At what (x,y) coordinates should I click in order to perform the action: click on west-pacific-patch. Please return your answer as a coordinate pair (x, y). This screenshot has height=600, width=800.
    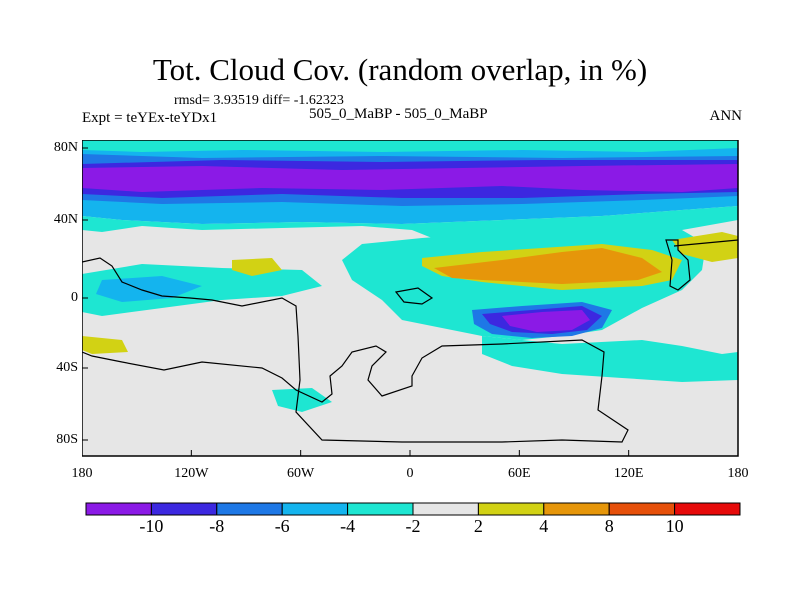
    Looking at the image, I should click on (202, 290).